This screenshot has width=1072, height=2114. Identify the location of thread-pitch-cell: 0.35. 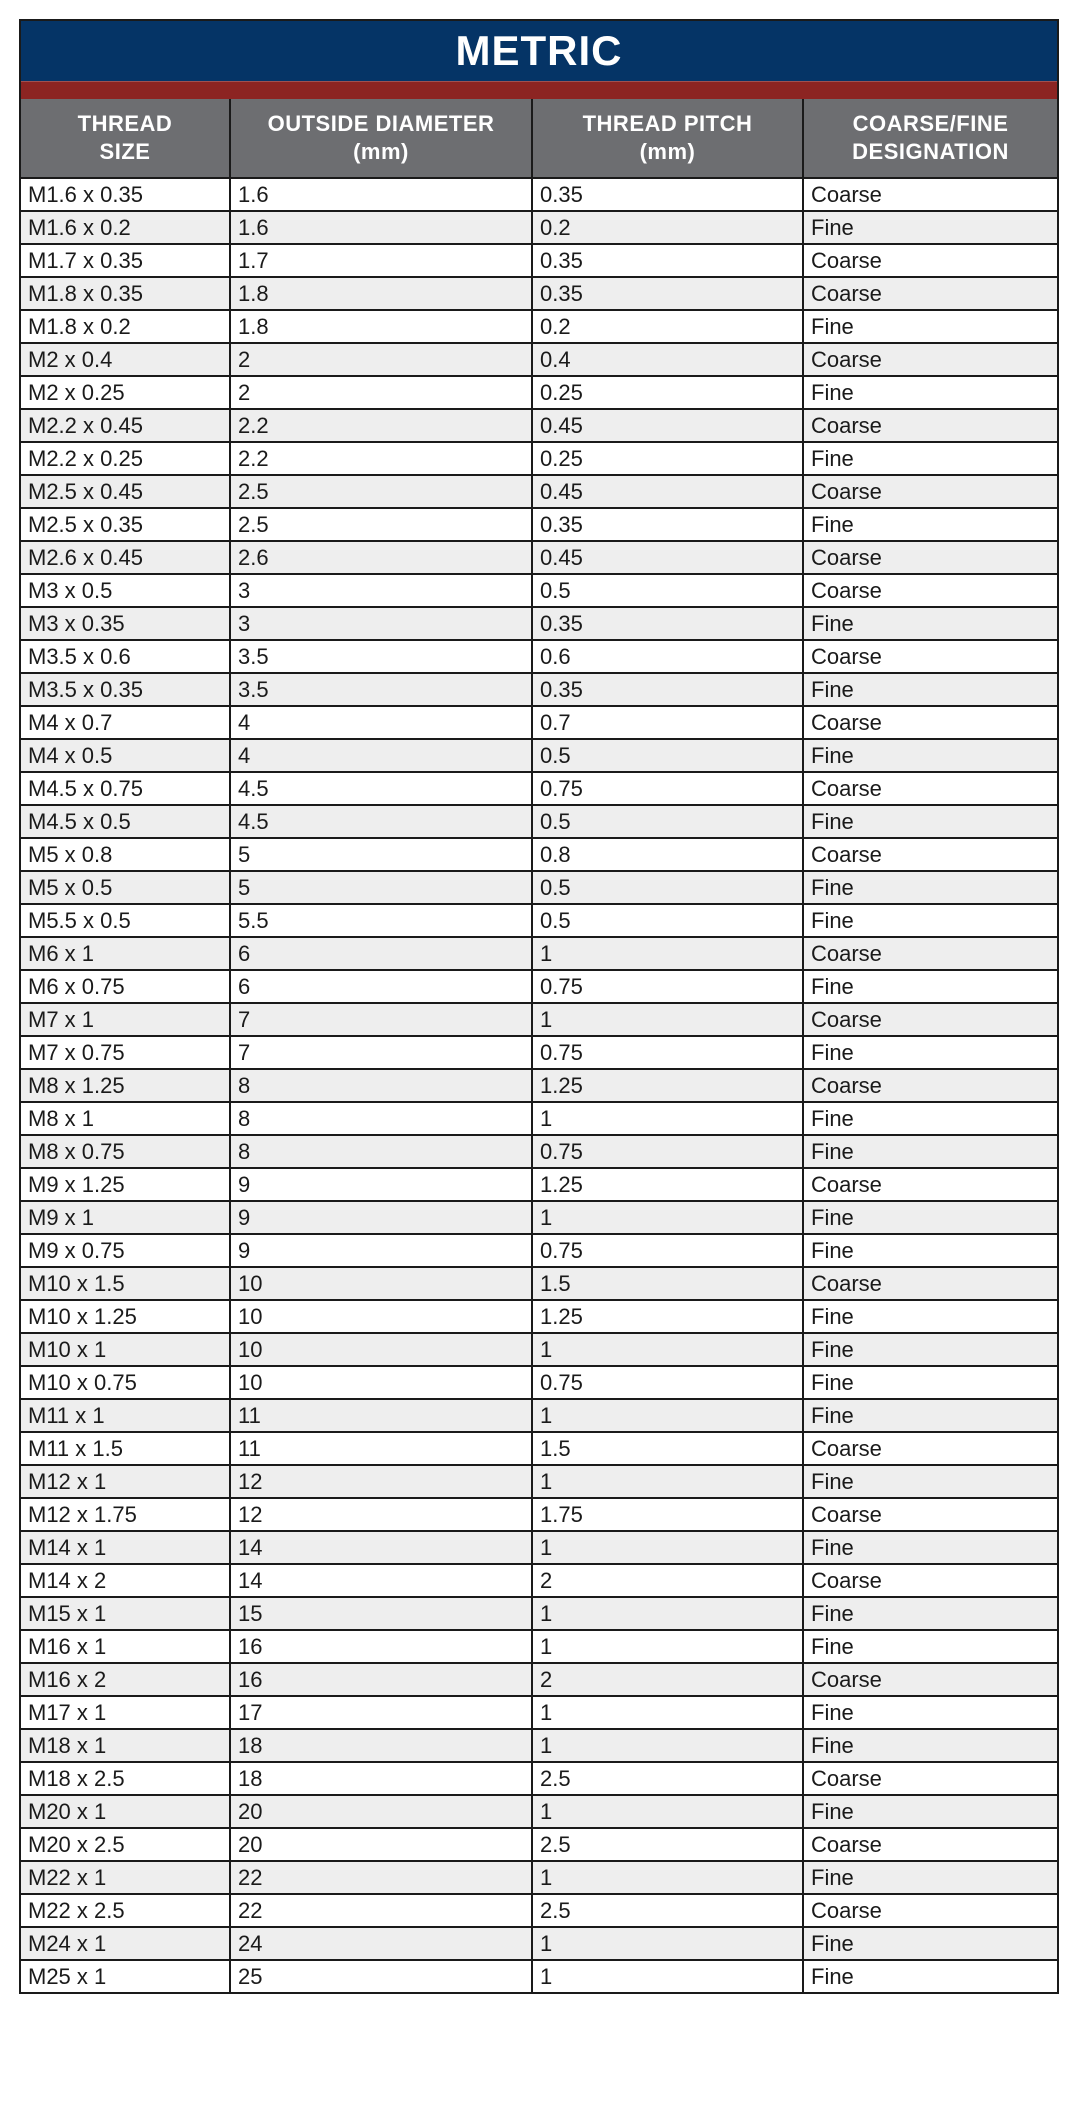
(667, 260).